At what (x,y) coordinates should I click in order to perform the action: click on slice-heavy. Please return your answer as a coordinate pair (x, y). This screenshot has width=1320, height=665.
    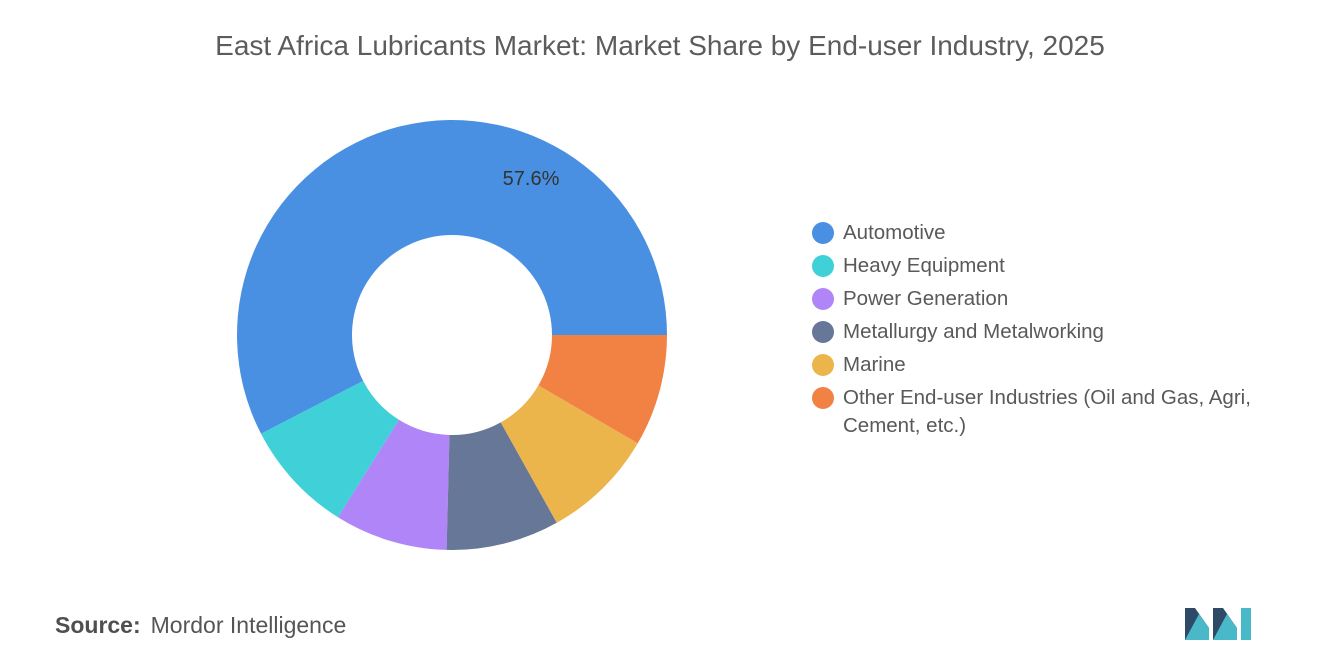
    Looking at the image, I should click on (330, 449).